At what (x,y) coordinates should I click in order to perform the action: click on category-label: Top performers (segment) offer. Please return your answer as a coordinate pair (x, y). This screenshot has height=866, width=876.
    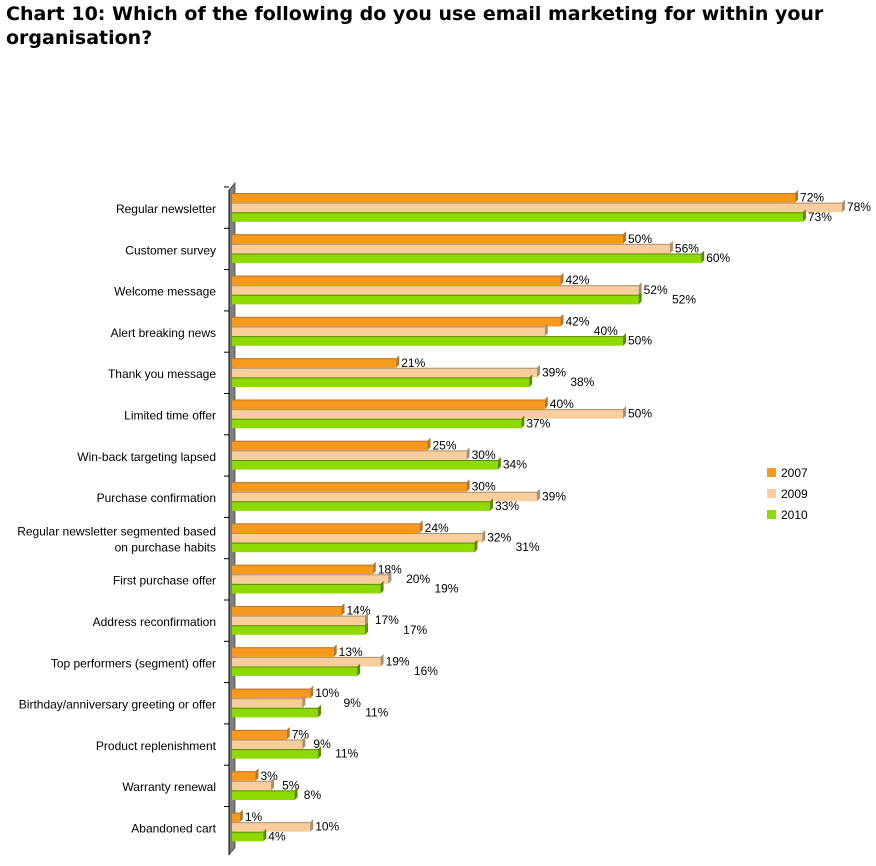
    Looking at the image, I should click on (133, 663).